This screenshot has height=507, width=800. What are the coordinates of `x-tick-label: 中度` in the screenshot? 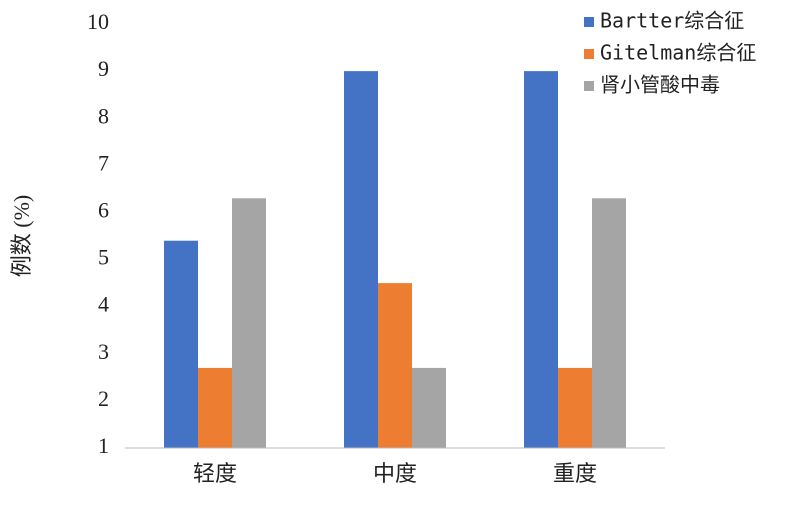 It's located at (395, 473).